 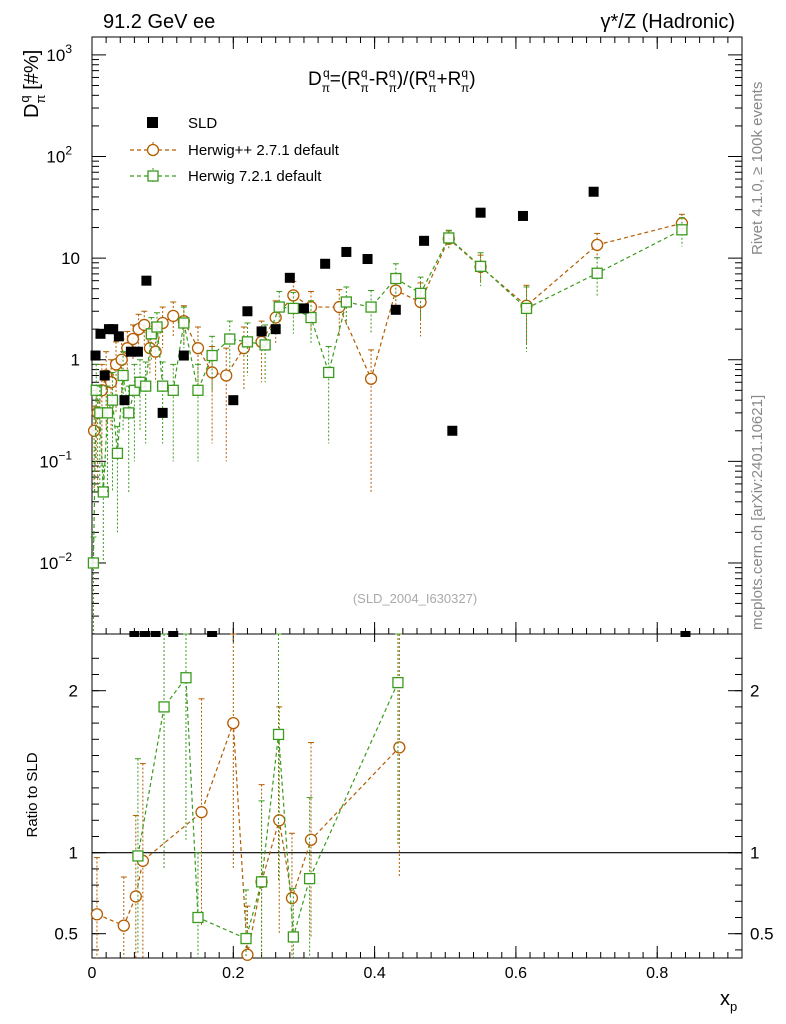 I want to click on y-tick-label-ratio-right: 0.5, so click(x=762, y=934).